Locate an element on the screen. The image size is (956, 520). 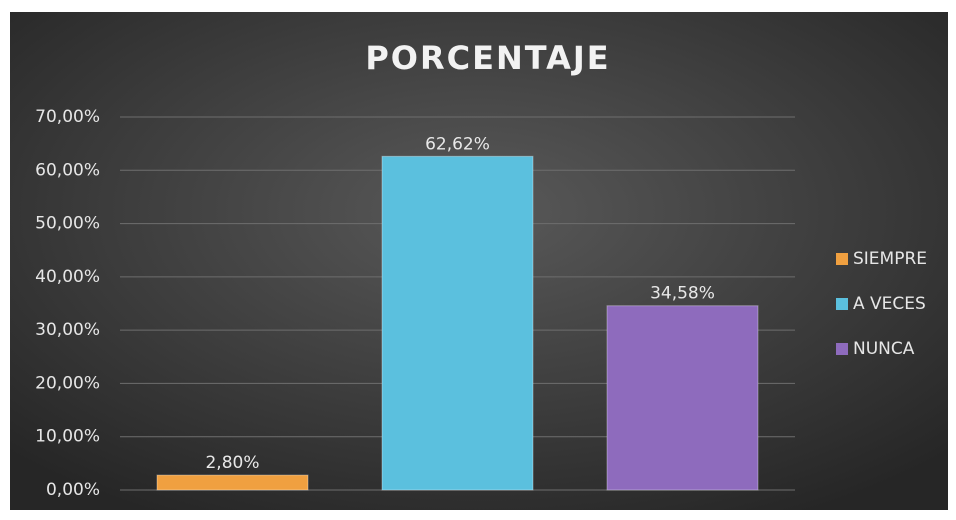
y-tick-label: 40,00% is located at coordinates (67, 277).